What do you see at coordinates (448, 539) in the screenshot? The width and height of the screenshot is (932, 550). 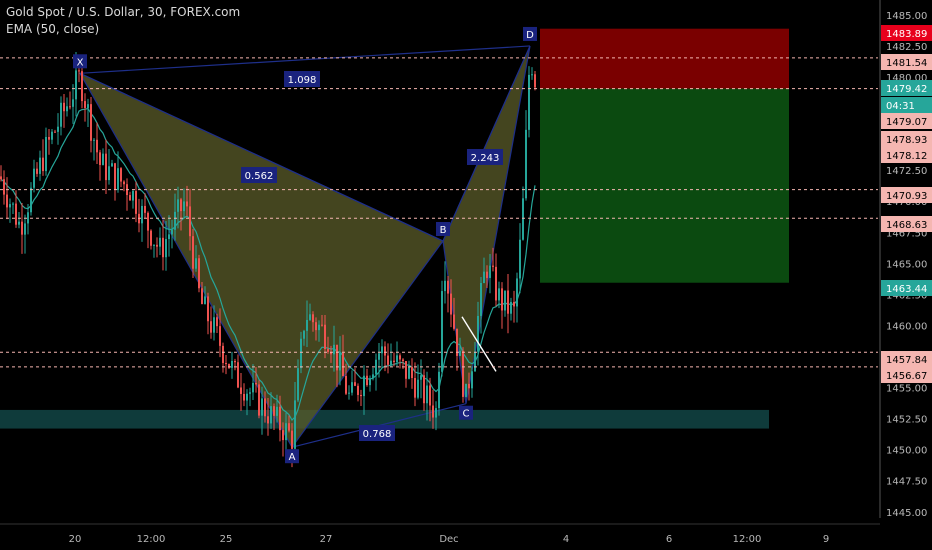 I see `time-tick-label: Dec` at bounding box center [448, 539].